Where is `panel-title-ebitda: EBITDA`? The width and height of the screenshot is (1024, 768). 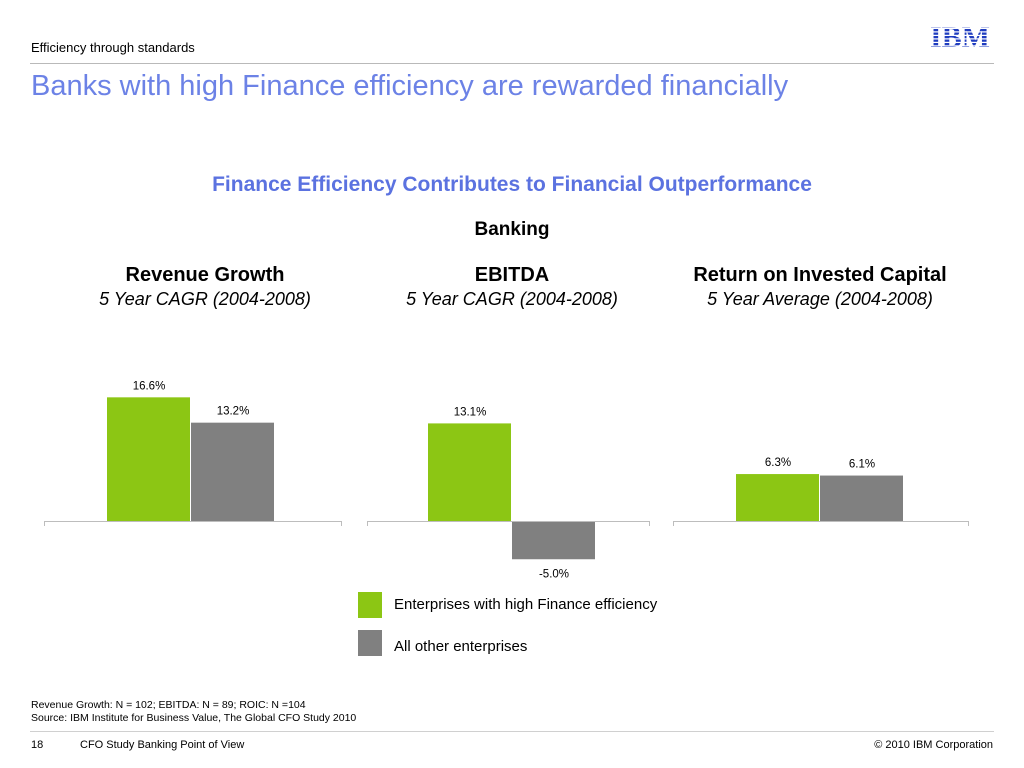 panel-title-ebitda: EBITDA is located at coordinates (512, 275).